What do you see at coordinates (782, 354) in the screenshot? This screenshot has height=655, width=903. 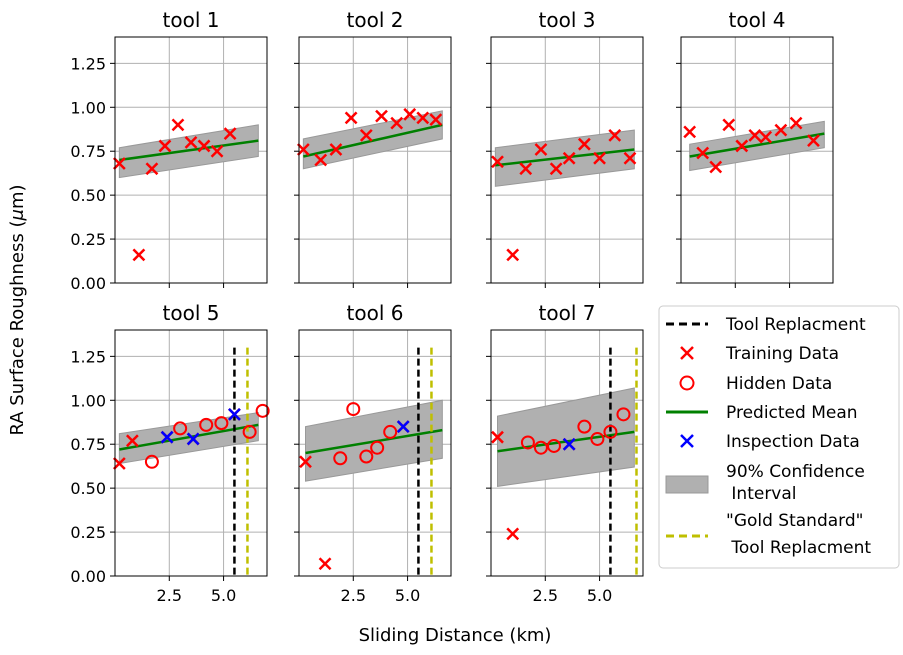 I see `legend-training-label: Training Data` at bounding box center [782, 354].